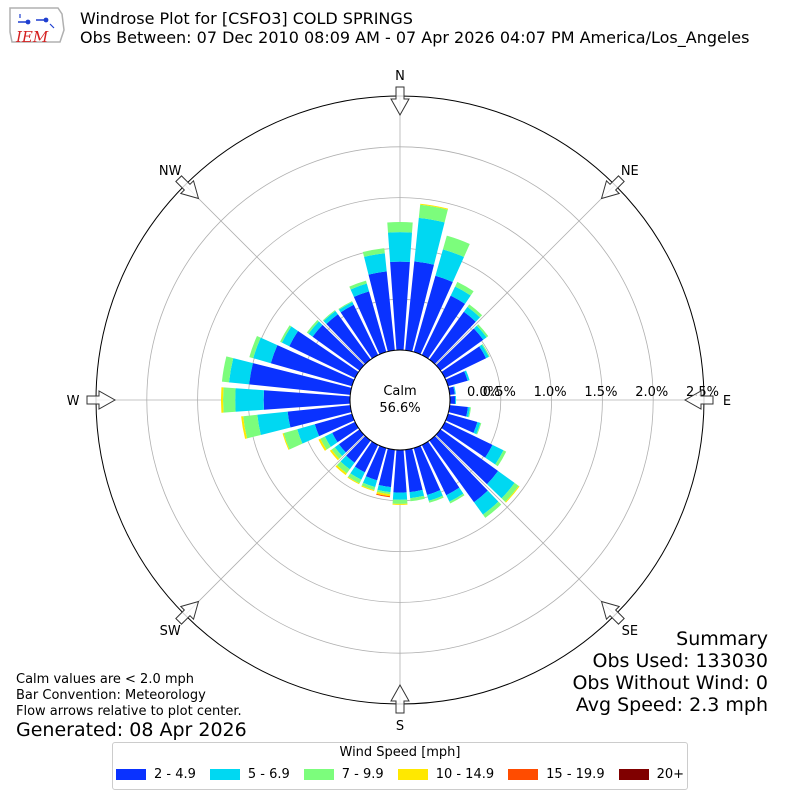  I want to click on legend-label: 15 - 19.9, so click(575, 774).